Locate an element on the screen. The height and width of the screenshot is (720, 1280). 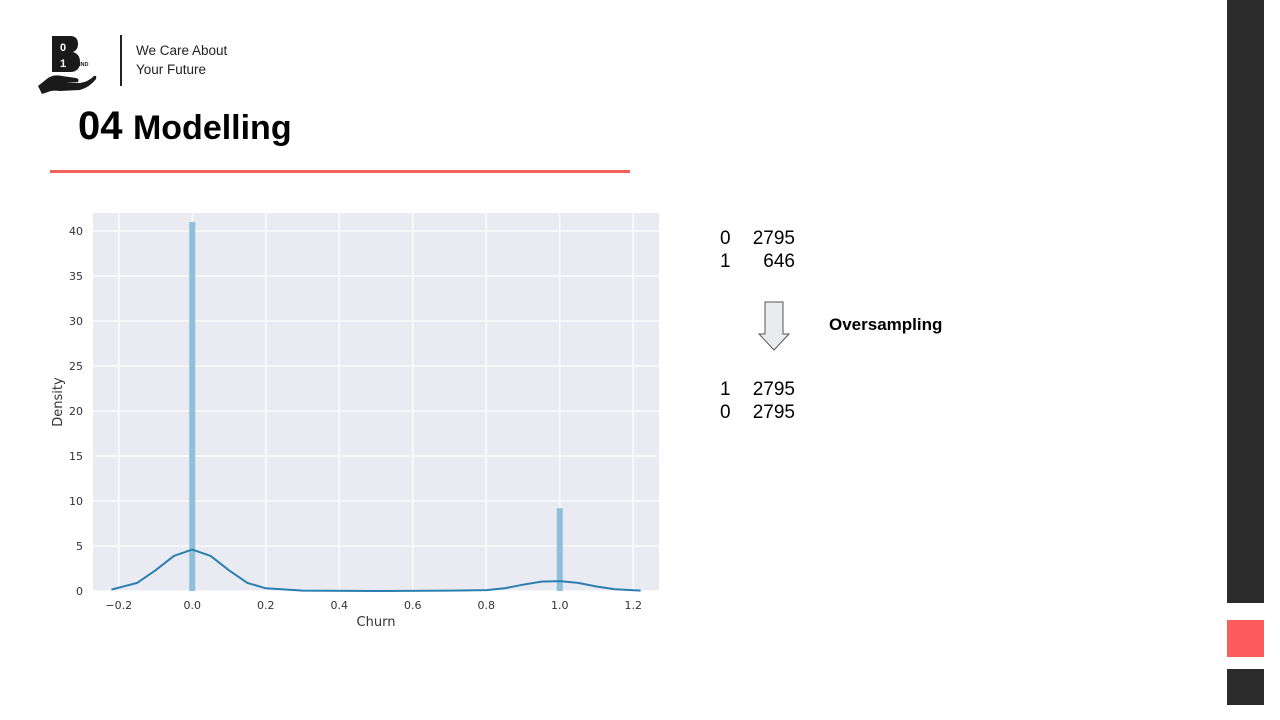
page-title: 04 Modelling is located at coordinates (185, 126).